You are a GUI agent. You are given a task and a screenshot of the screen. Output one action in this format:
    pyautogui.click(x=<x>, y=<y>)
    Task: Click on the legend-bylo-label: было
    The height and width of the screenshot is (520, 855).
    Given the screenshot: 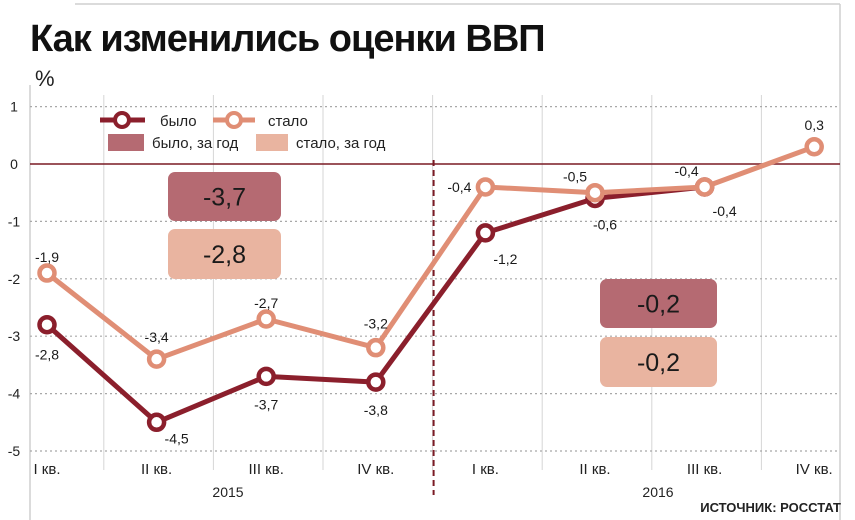 What is the action you would take?
    pyautogui.click(x=178, y=121)
    